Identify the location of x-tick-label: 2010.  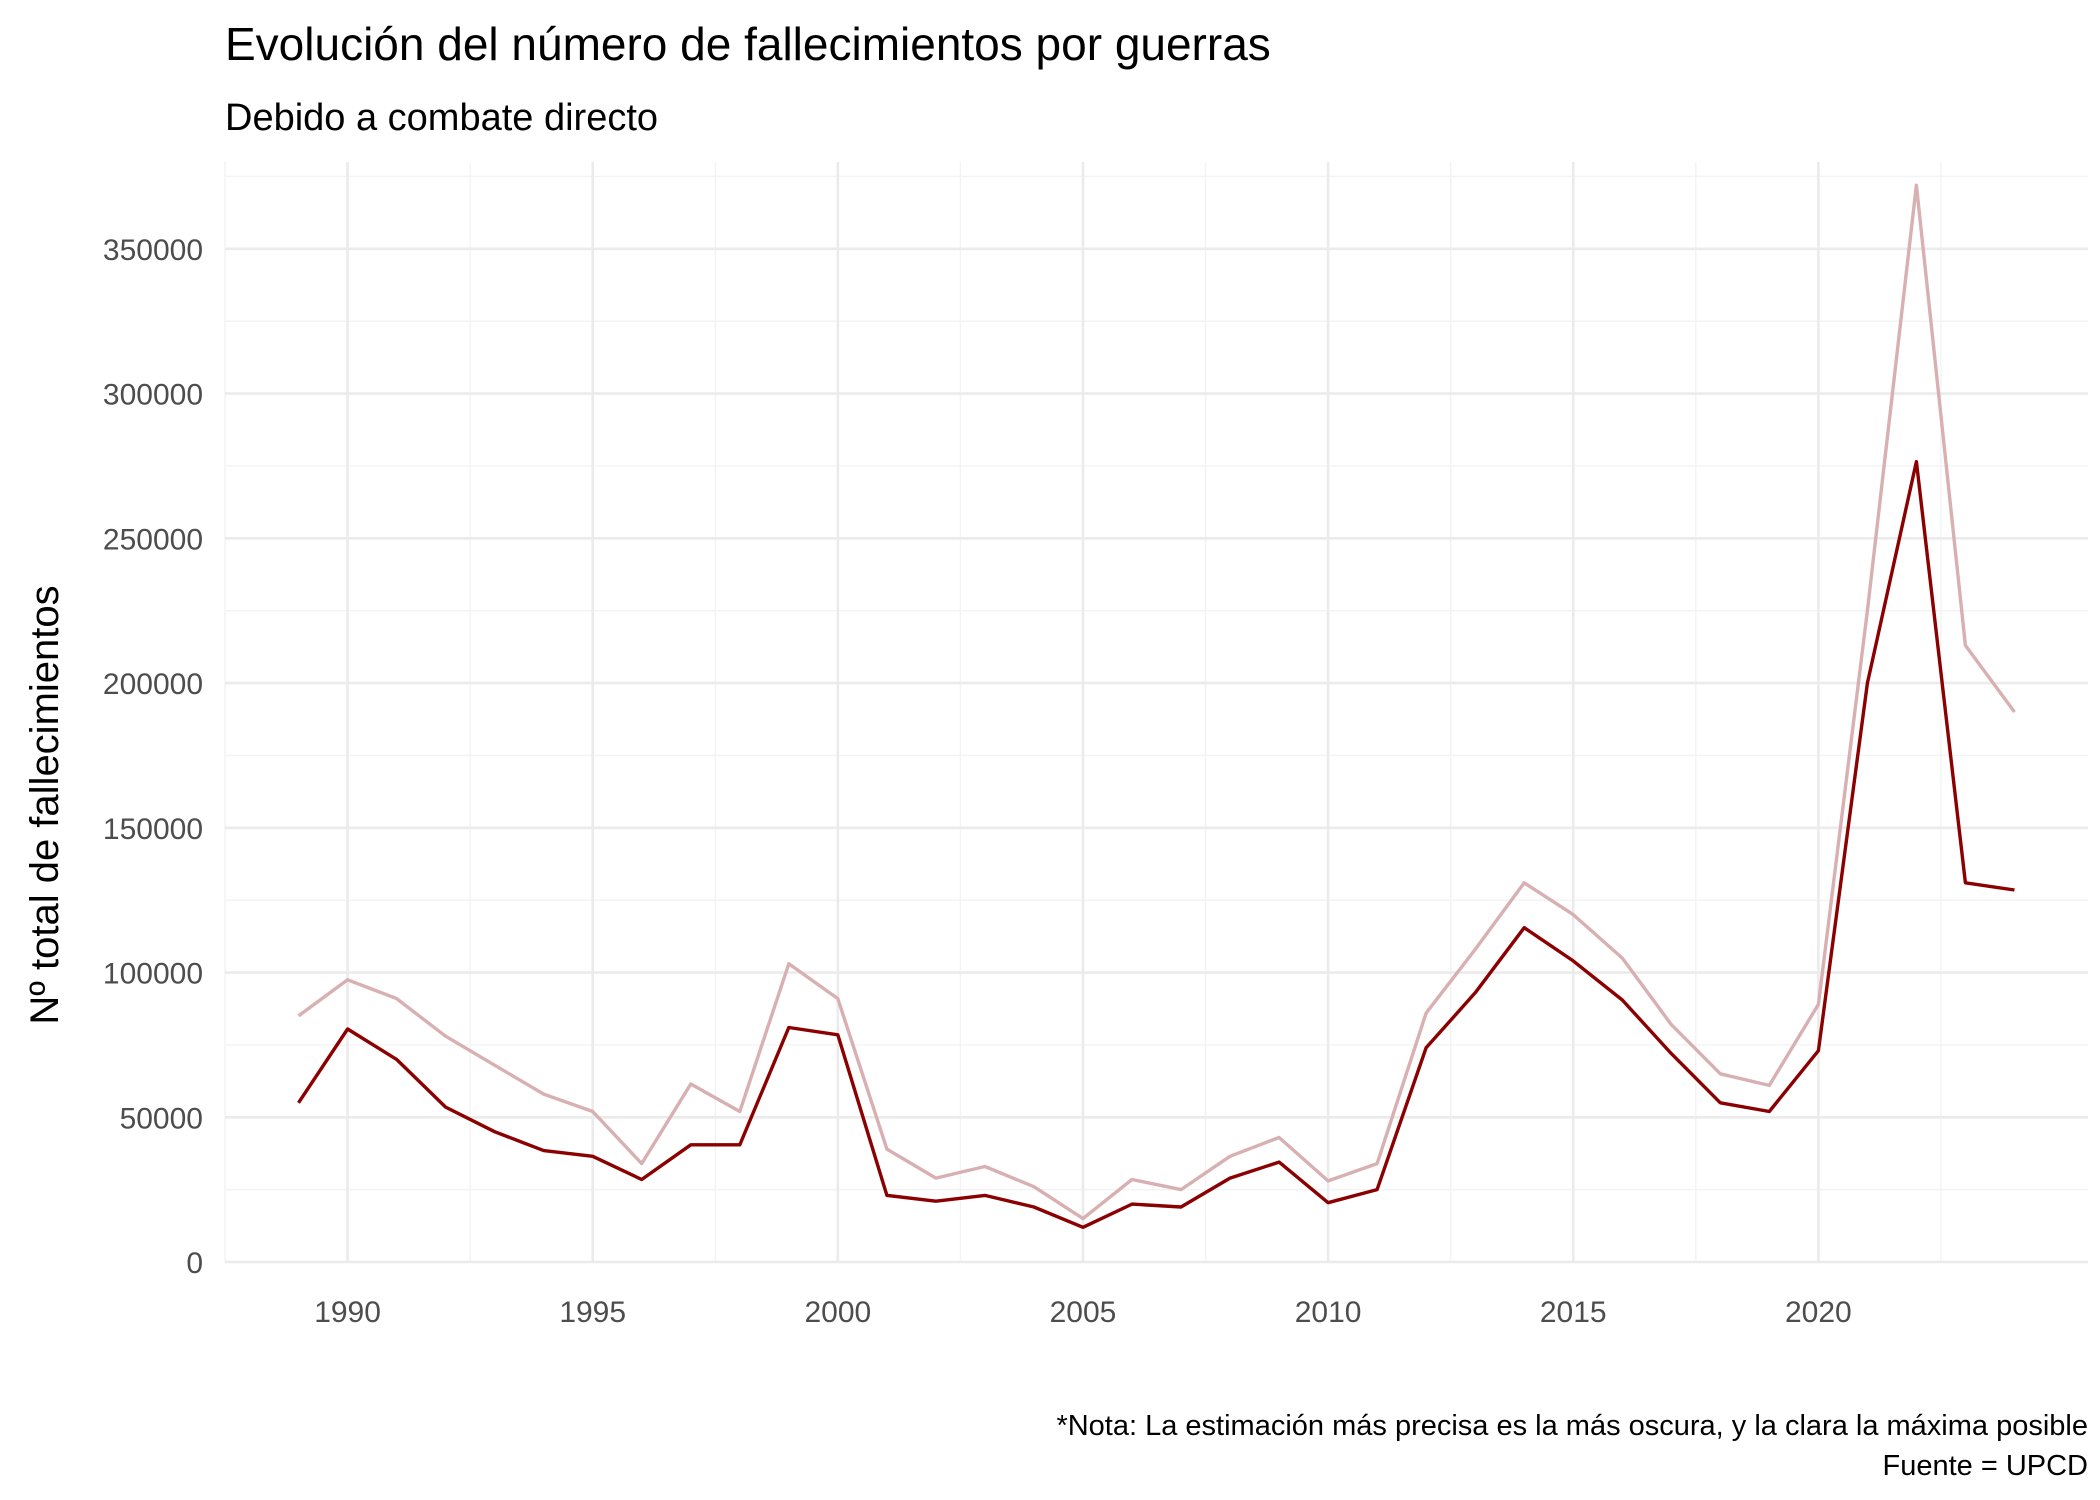
(1328, 1312).